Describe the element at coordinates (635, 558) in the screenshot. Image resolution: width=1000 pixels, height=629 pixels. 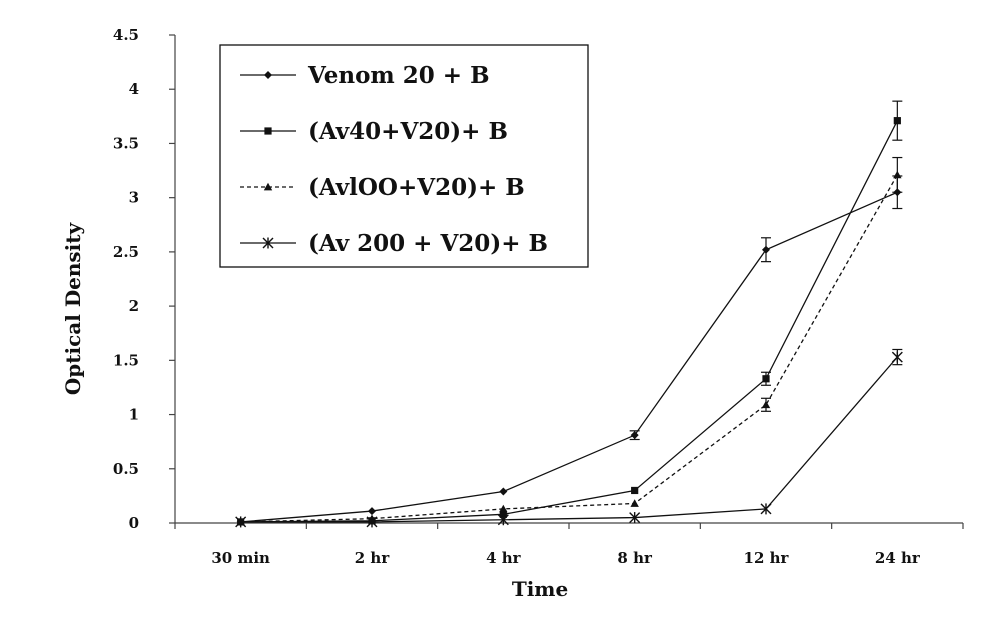
I see `x-tick-label: 8 hr` at that location.